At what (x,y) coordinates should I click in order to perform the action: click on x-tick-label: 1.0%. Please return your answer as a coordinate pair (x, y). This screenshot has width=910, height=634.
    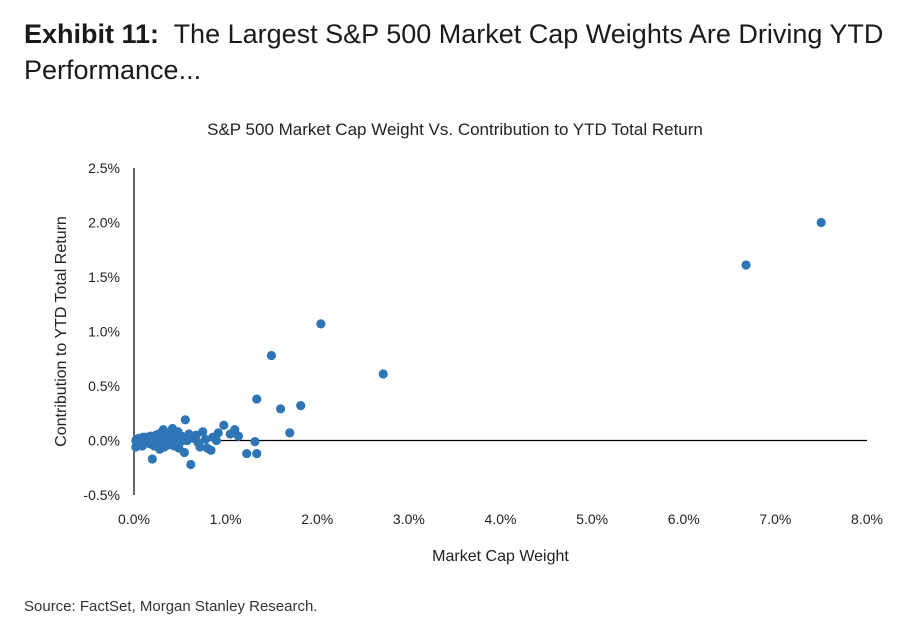
    Looking at the image, I should click on (226, 519).